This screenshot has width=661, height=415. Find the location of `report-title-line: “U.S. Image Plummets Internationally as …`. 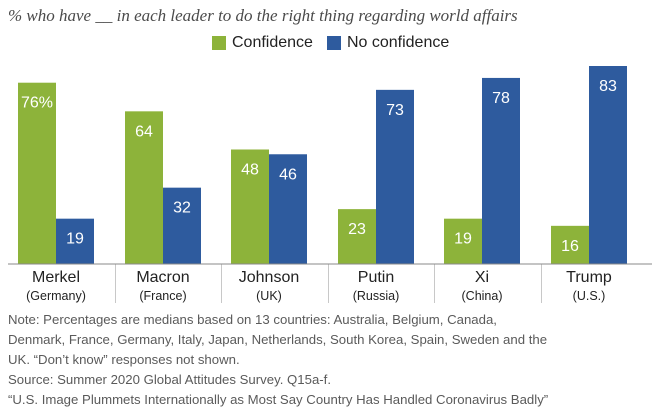

report-title-line: “U.S. Image Plummets Internationally as … is located at coordinates (278, 399).